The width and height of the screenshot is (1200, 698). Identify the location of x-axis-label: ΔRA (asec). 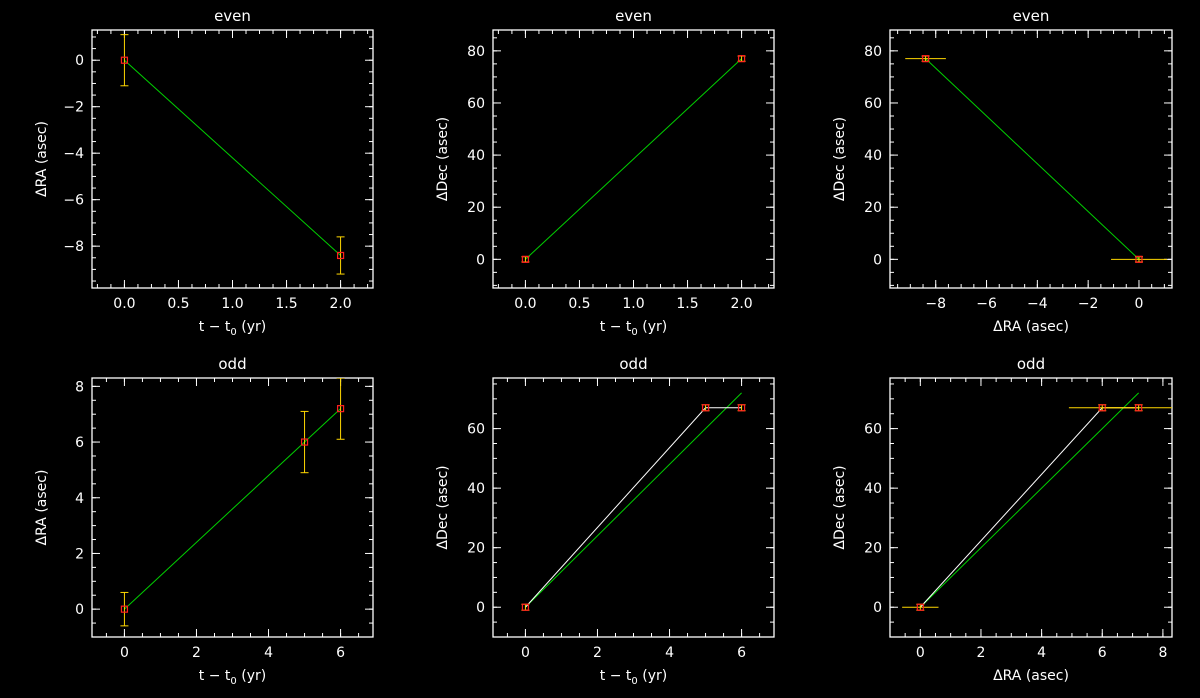
(1031, 676).